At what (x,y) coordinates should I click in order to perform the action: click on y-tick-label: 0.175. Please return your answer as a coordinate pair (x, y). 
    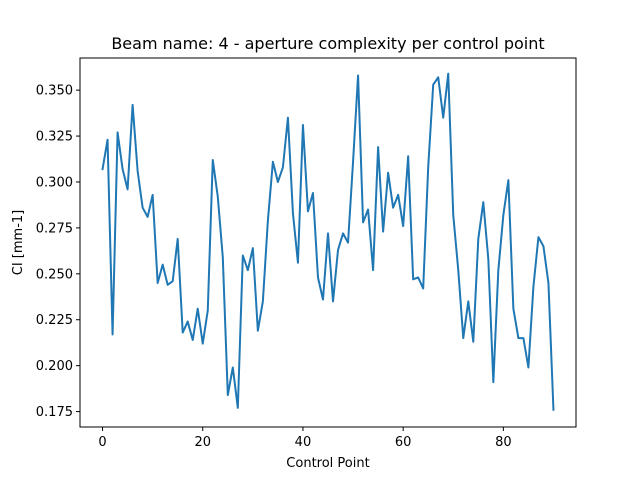
    Looking at the image, I should click on (54, 412).